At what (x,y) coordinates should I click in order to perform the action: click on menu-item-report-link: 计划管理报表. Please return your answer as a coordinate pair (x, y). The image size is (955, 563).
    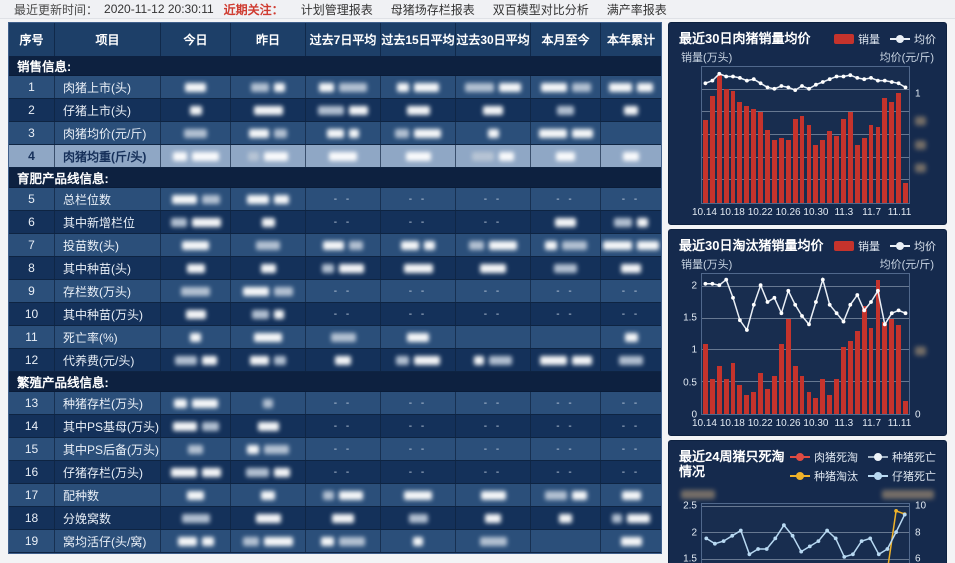
    Looking at the image, I should click on (336, 9).